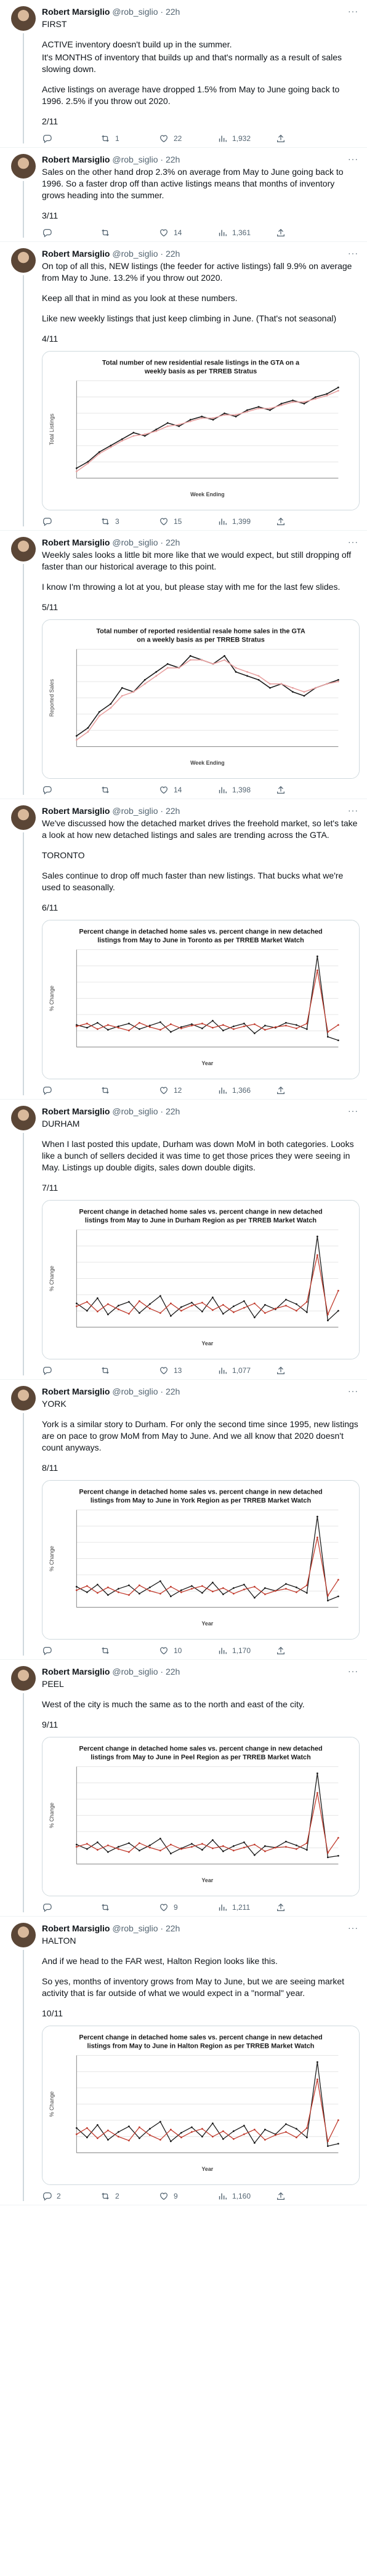 The width and height of the screenshot is (367, 2576). I want to click on like-button: 22, so click(177, 138).